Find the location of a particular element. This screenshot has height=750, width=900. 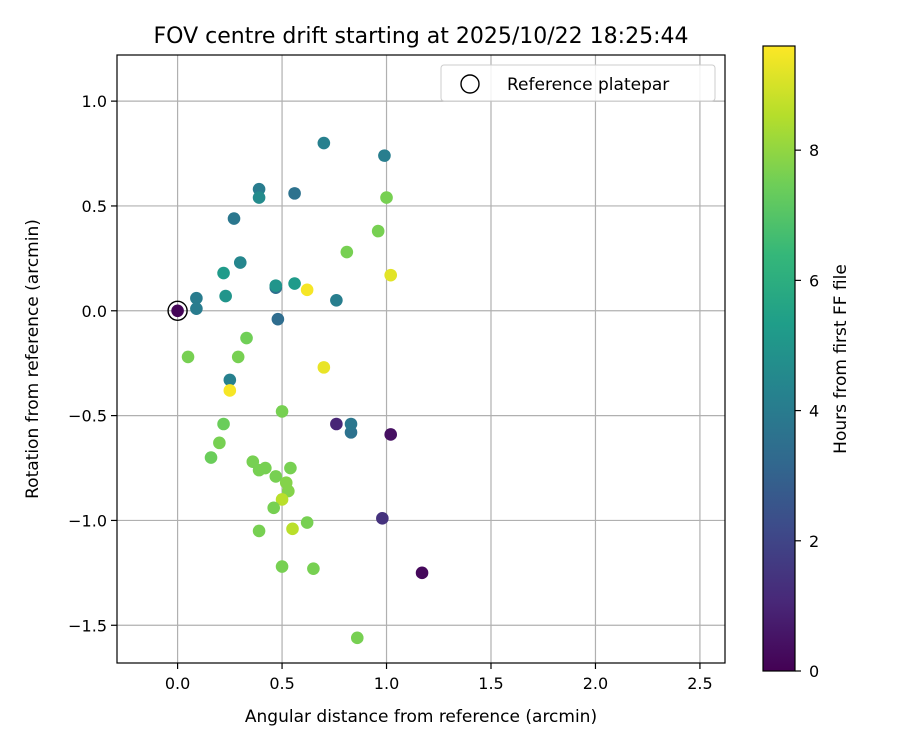

colorbar-frame is located at coordinates (779, 358).